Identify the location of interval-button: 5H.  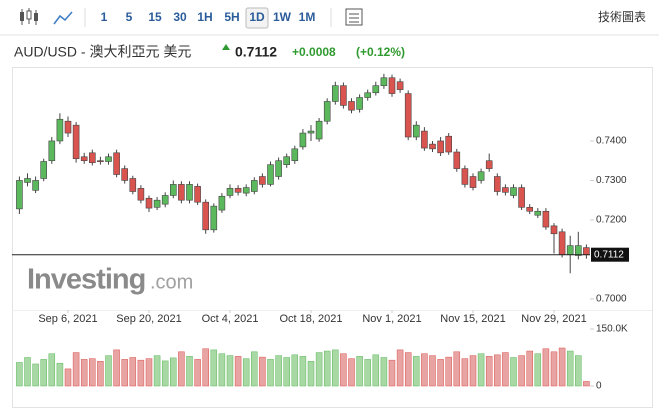
(231, 17).